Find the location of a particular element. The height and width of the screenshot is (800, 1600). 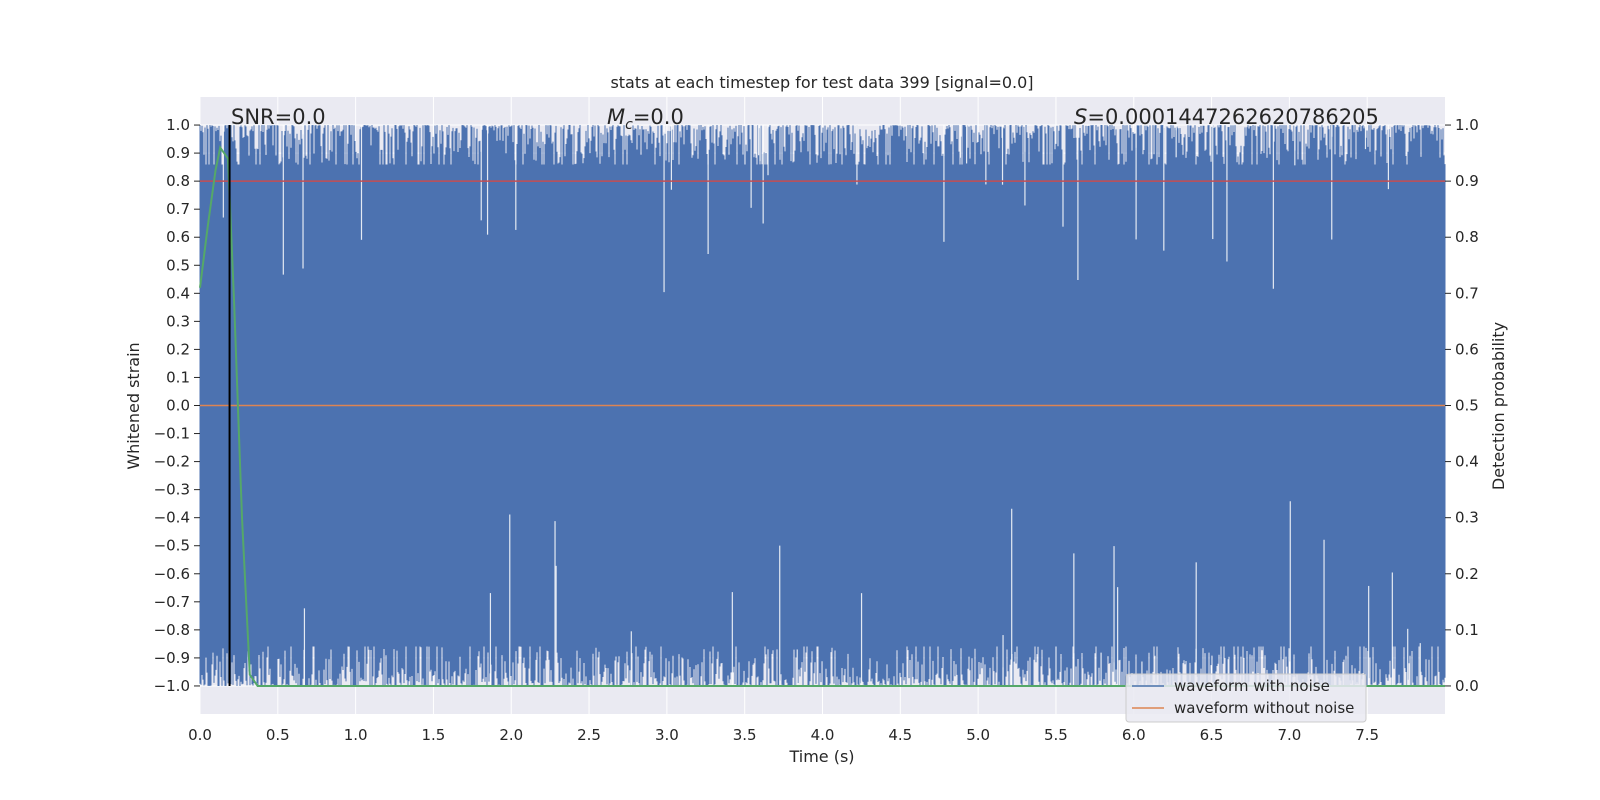

y-left-tick-label: −0.6 is located at coordinates (172, 574).